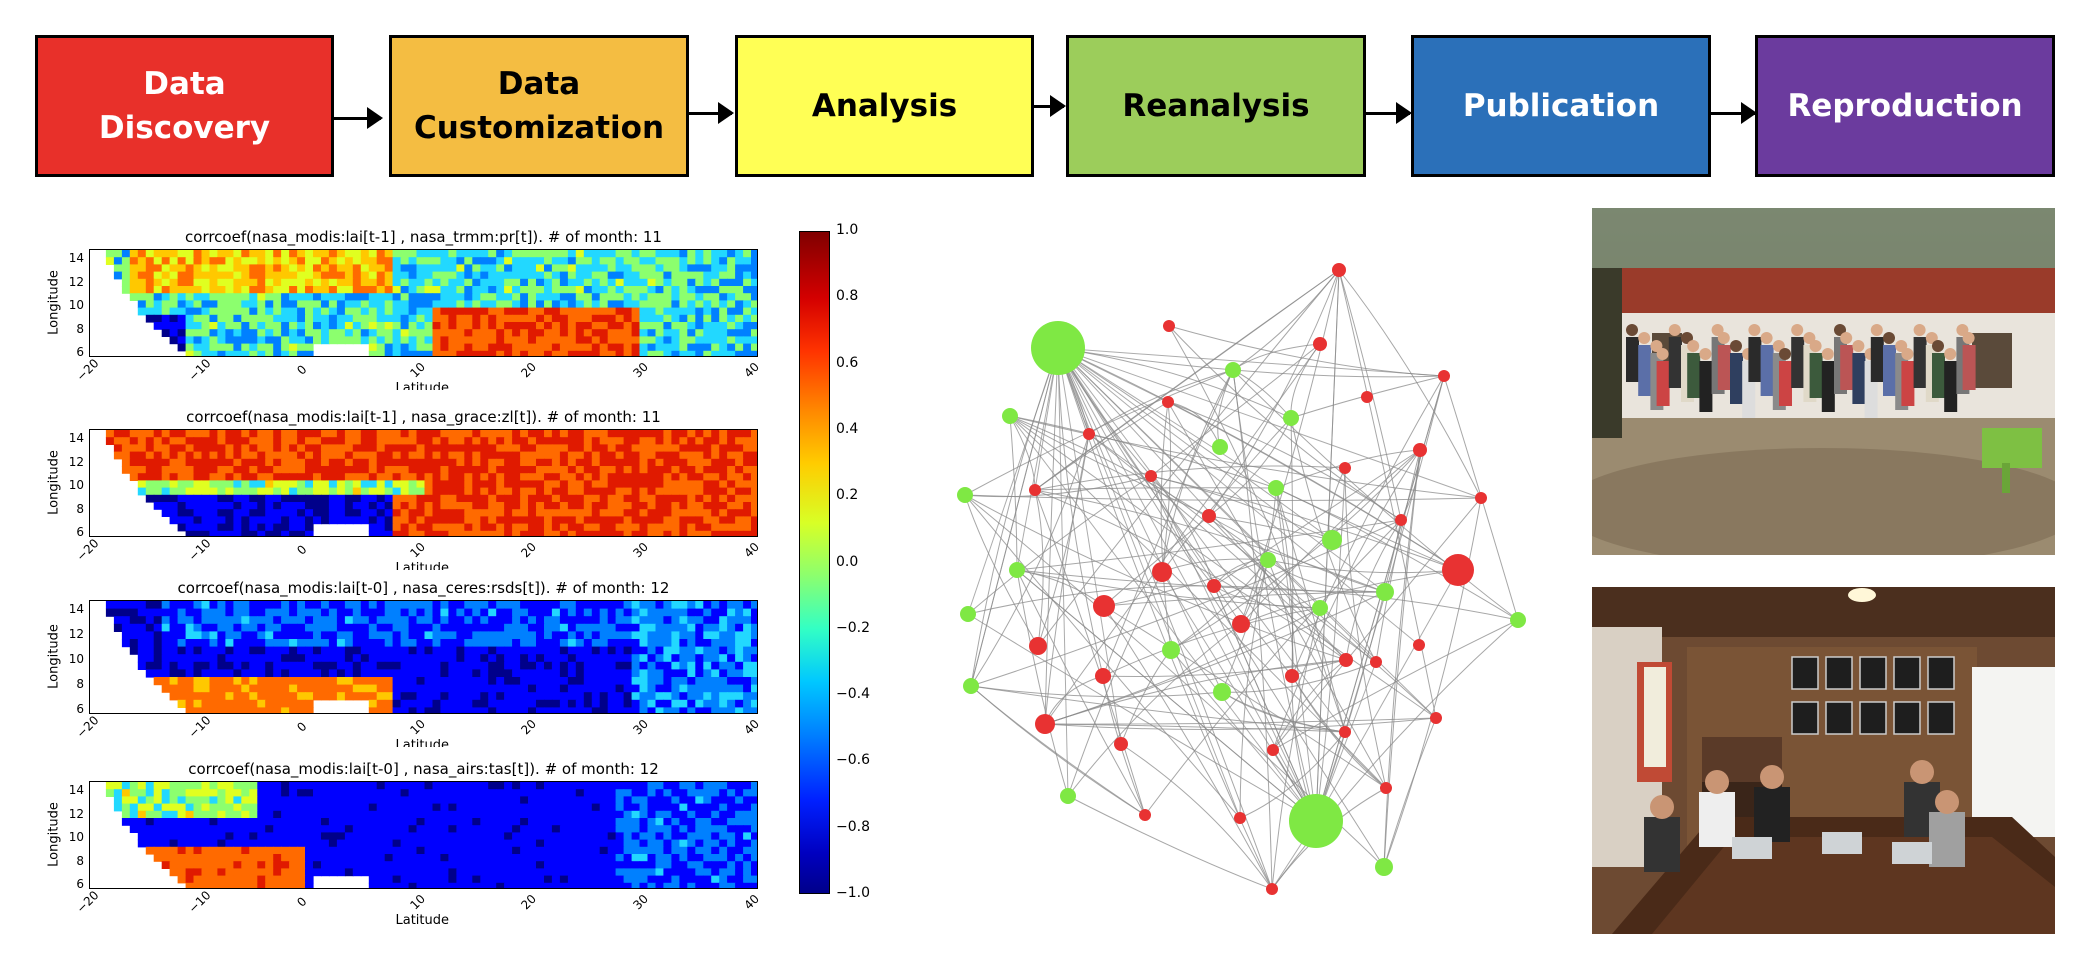 The height and width of the screenshot is (968, 2090). I want to click on stage-analysis: Analysis, so click(884, 106).